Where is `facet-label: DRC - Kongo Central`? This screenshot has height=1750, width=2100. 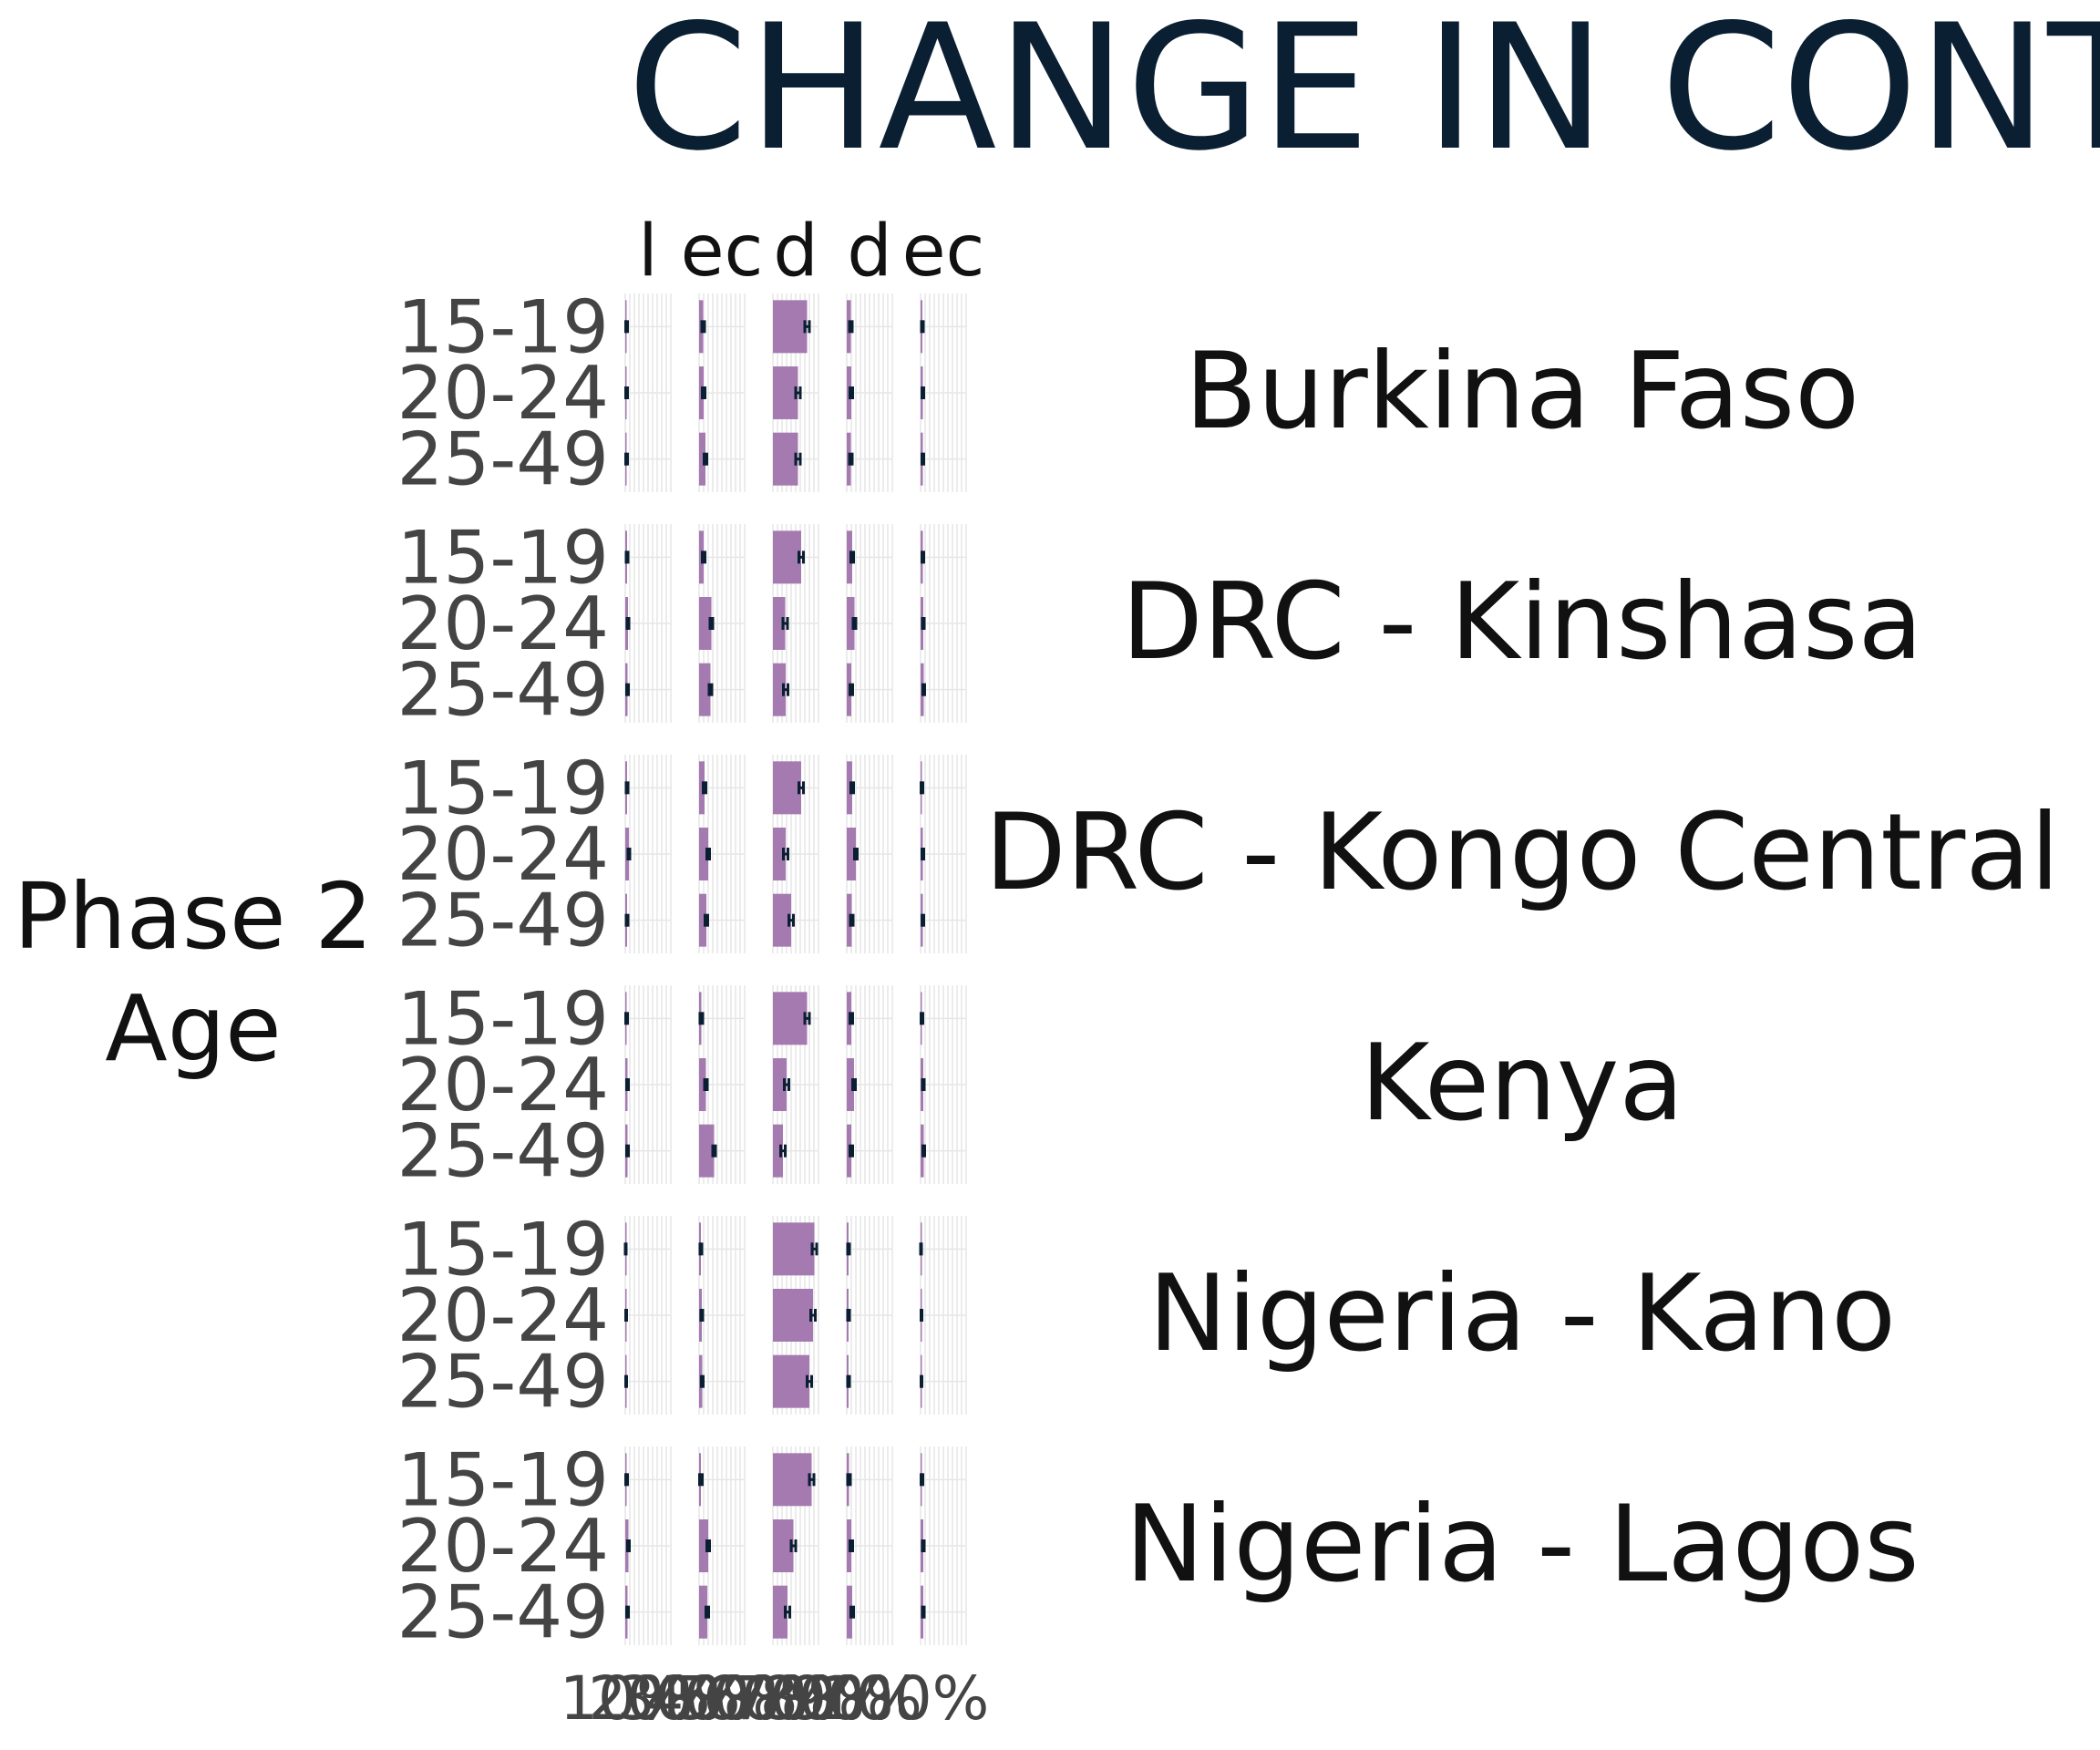
facet-label: DRC - Kongo Central is located at coordinates (1521, 853).